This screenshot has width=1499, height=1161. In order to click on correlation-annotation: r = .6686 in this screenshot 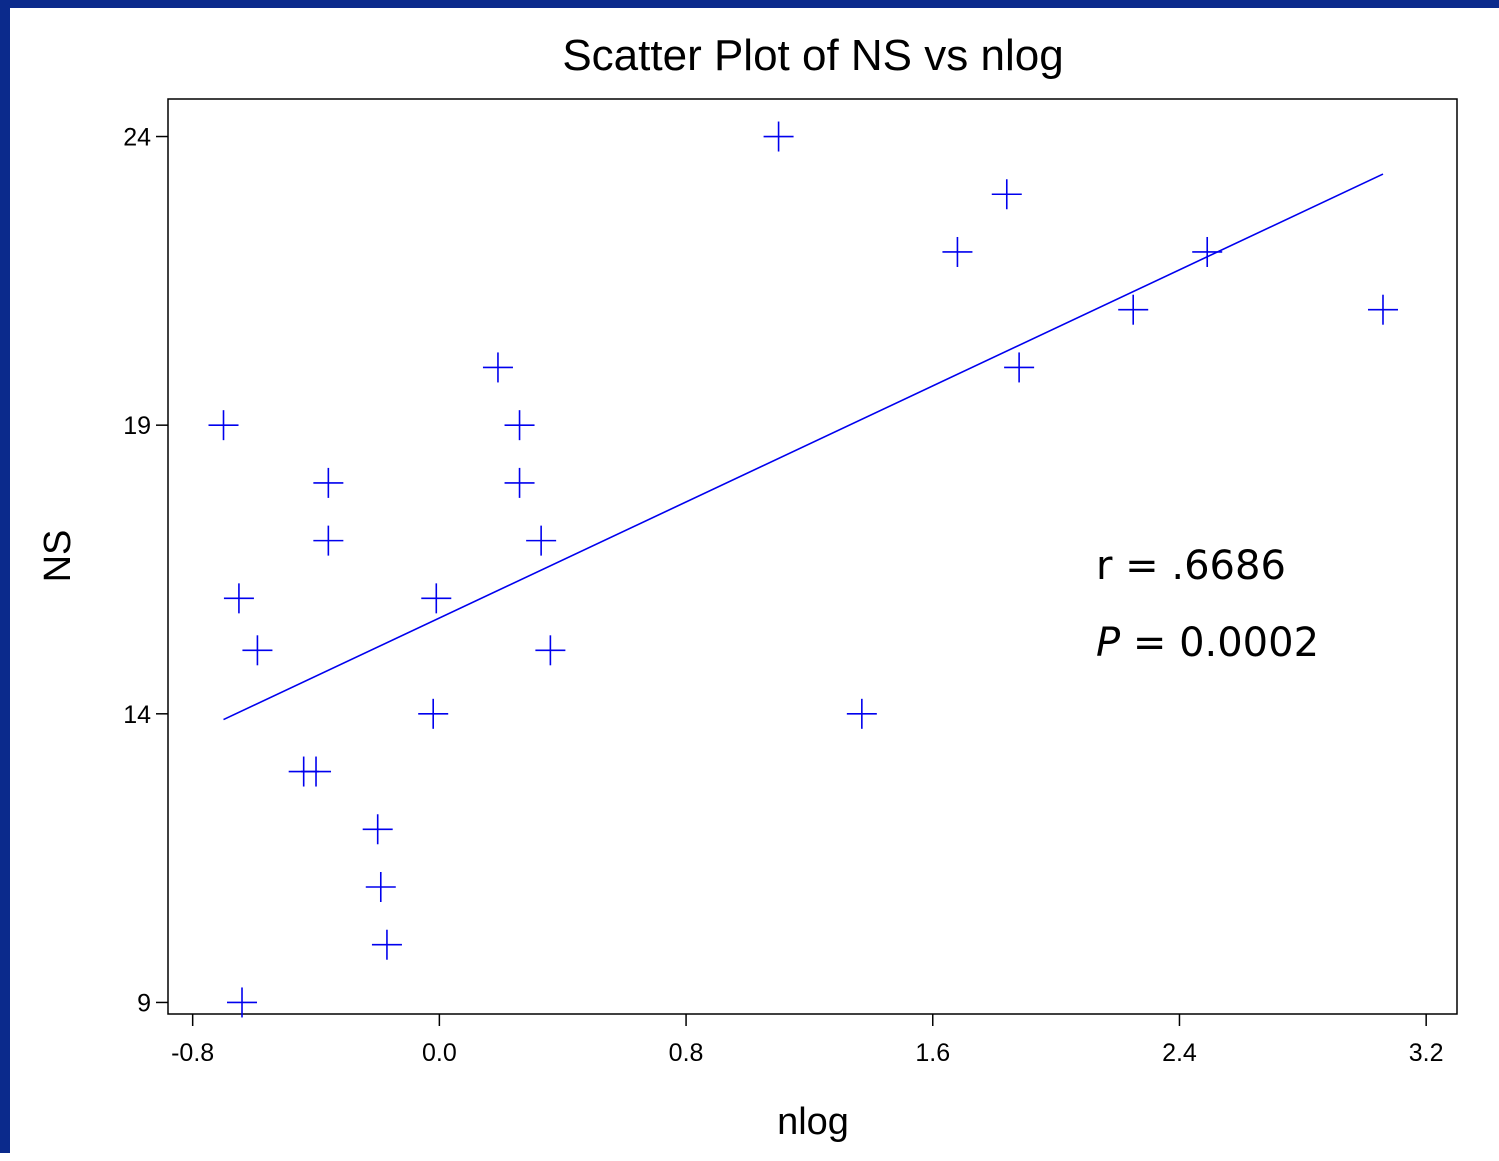, I will do `click(1191, 566)`.